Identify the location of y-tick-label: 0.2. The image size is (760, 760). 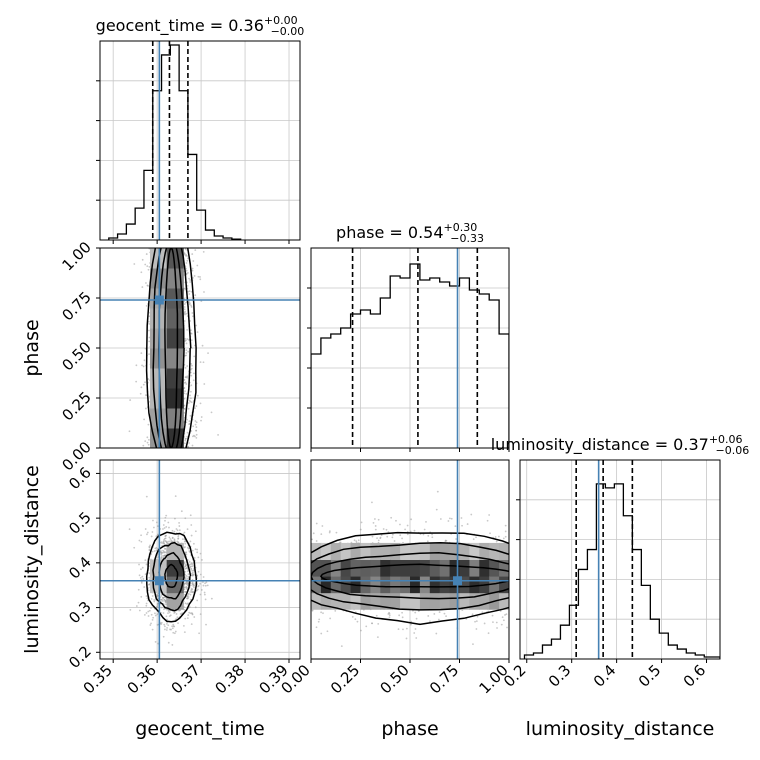
(80, 657).